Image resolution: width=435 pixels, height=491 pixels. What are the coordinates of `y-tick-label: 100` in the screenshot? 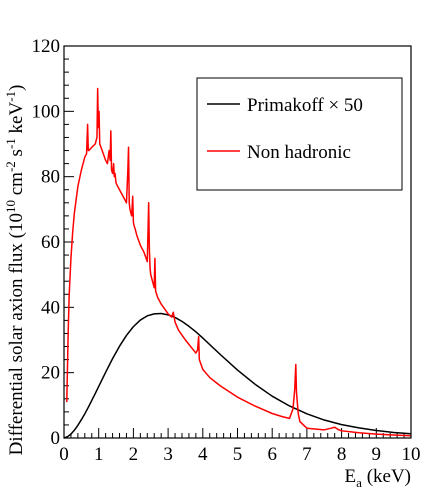 It's located at (46, 111).